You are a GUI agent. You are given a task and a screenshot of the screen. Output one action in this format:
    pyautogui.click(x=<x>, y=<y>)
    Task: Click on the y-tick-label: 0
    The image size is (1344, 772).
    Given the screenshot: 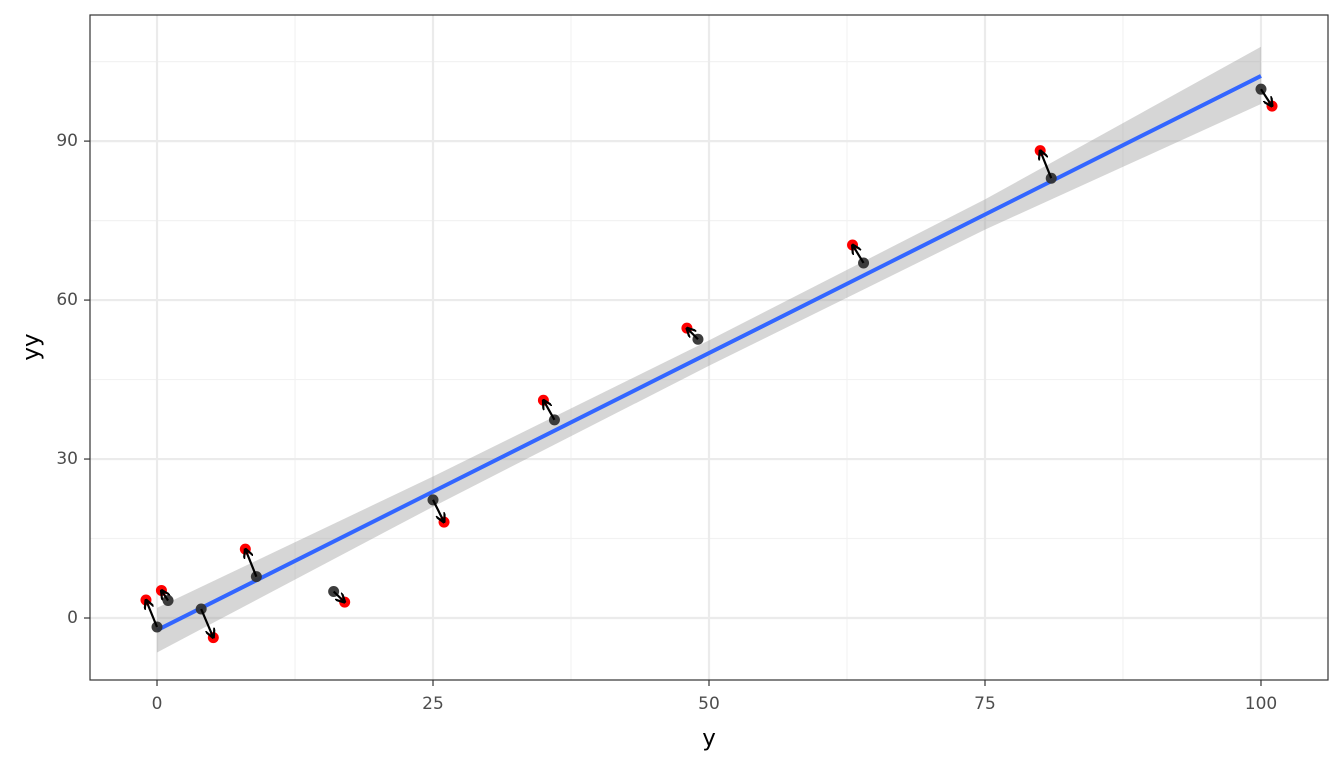 What is the action you would take?
    pyautogui.click(x=72, y=618)
    